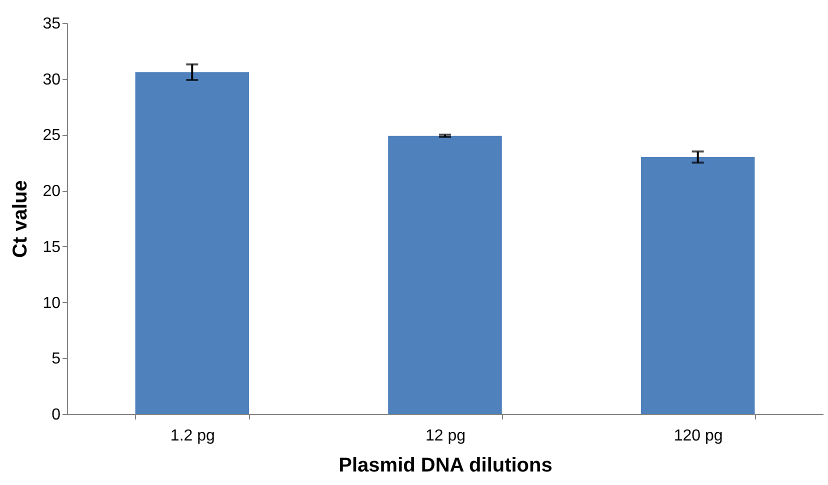 Image resolution: width=828 pixels, height=485 pixels. I want to click on y-tick-label: 30, so click(51, 79).